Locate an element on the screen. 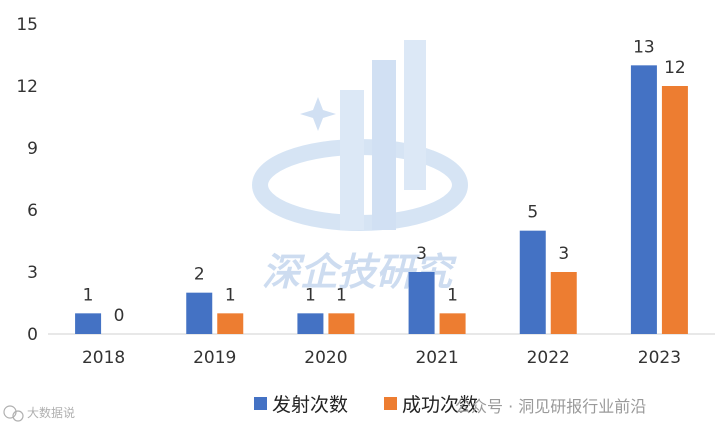 The height and width of the screenshot is (429, 719). data-label: 12 is located at coordinates (675, 68).